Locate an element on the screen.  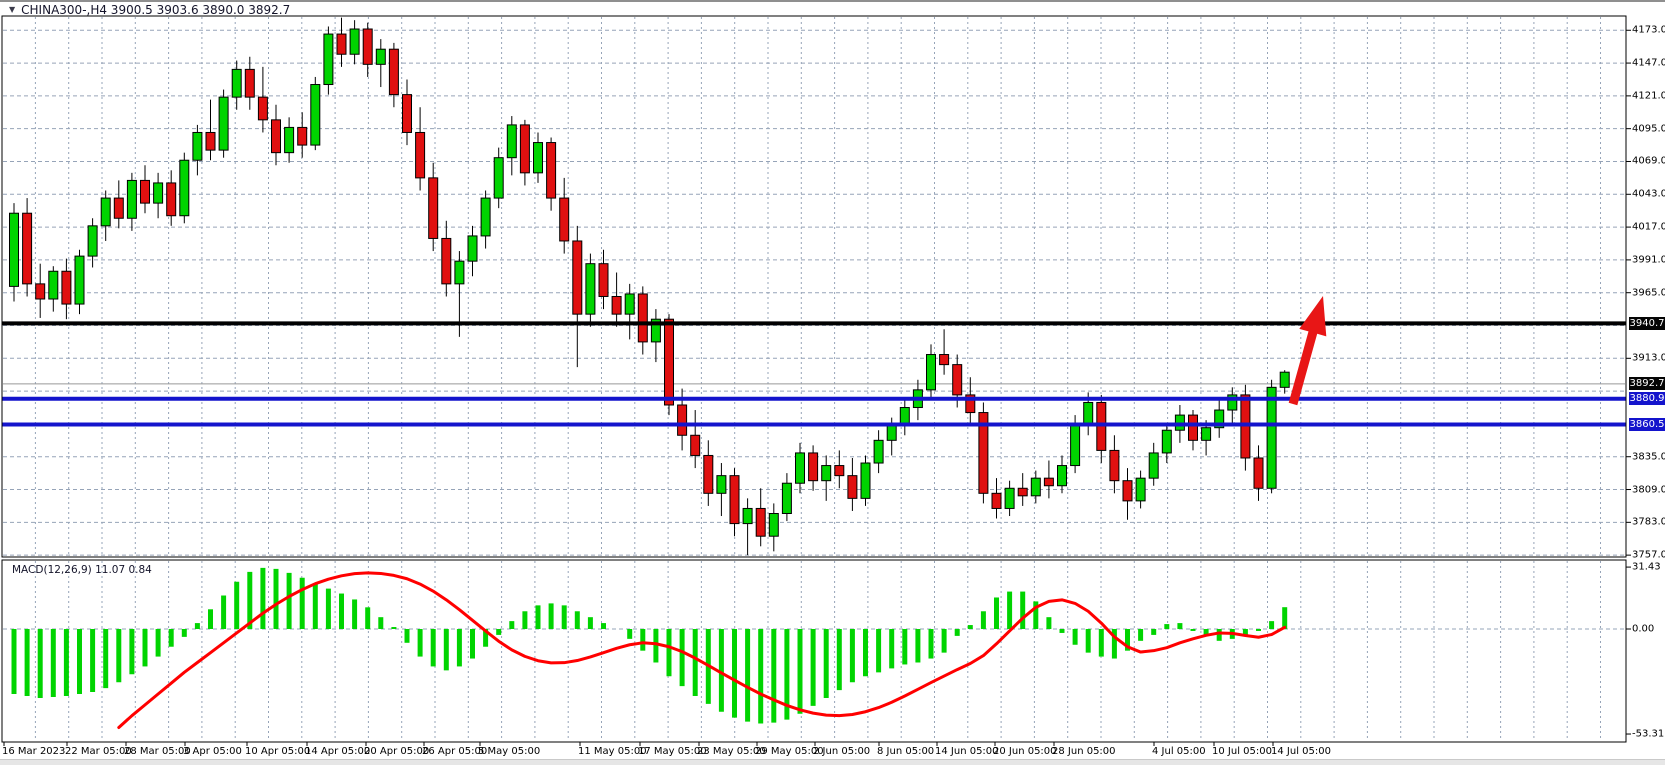
price-axis-label: 4017.0 is located at coordinates (1648, 227).